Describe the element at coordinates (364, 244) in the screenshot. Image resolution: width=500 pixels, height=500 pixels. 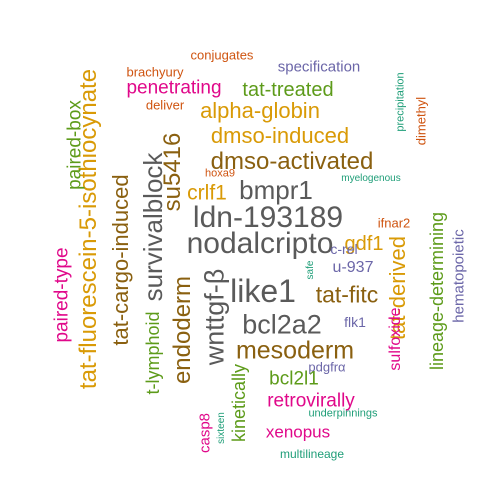
I see `word-gdf1: gdf1` at that location.